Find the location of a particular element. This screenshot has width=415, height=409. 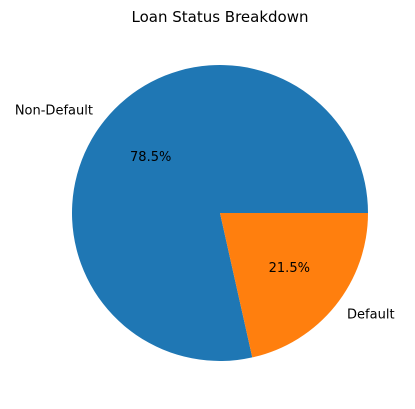

pie-label-non-default: Non-Default is located at coordinates (54, 111).